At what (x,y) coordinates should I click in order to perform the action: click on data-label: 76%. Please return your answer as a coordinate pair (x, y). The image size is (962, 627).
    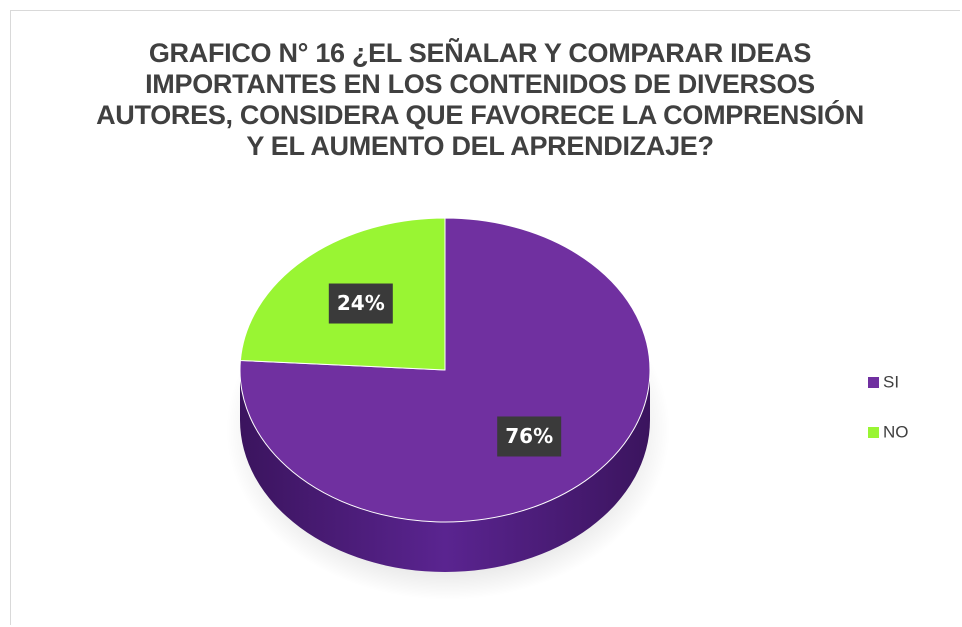
    Looking at the image, I should click on (529, 436).